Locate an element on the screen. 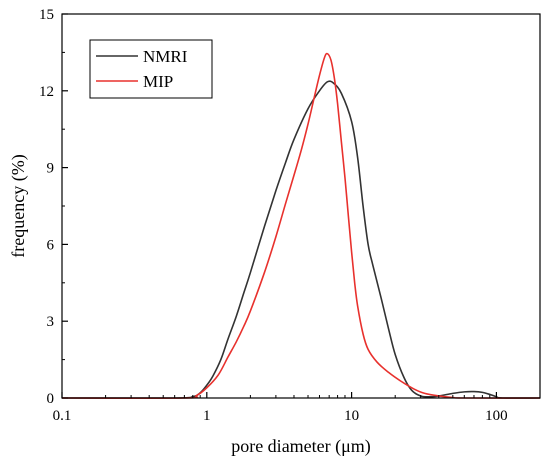 The width and height of the screenshot is (550, 466). legend-label-nmri: NMRI is located at coordinates (165, 56).